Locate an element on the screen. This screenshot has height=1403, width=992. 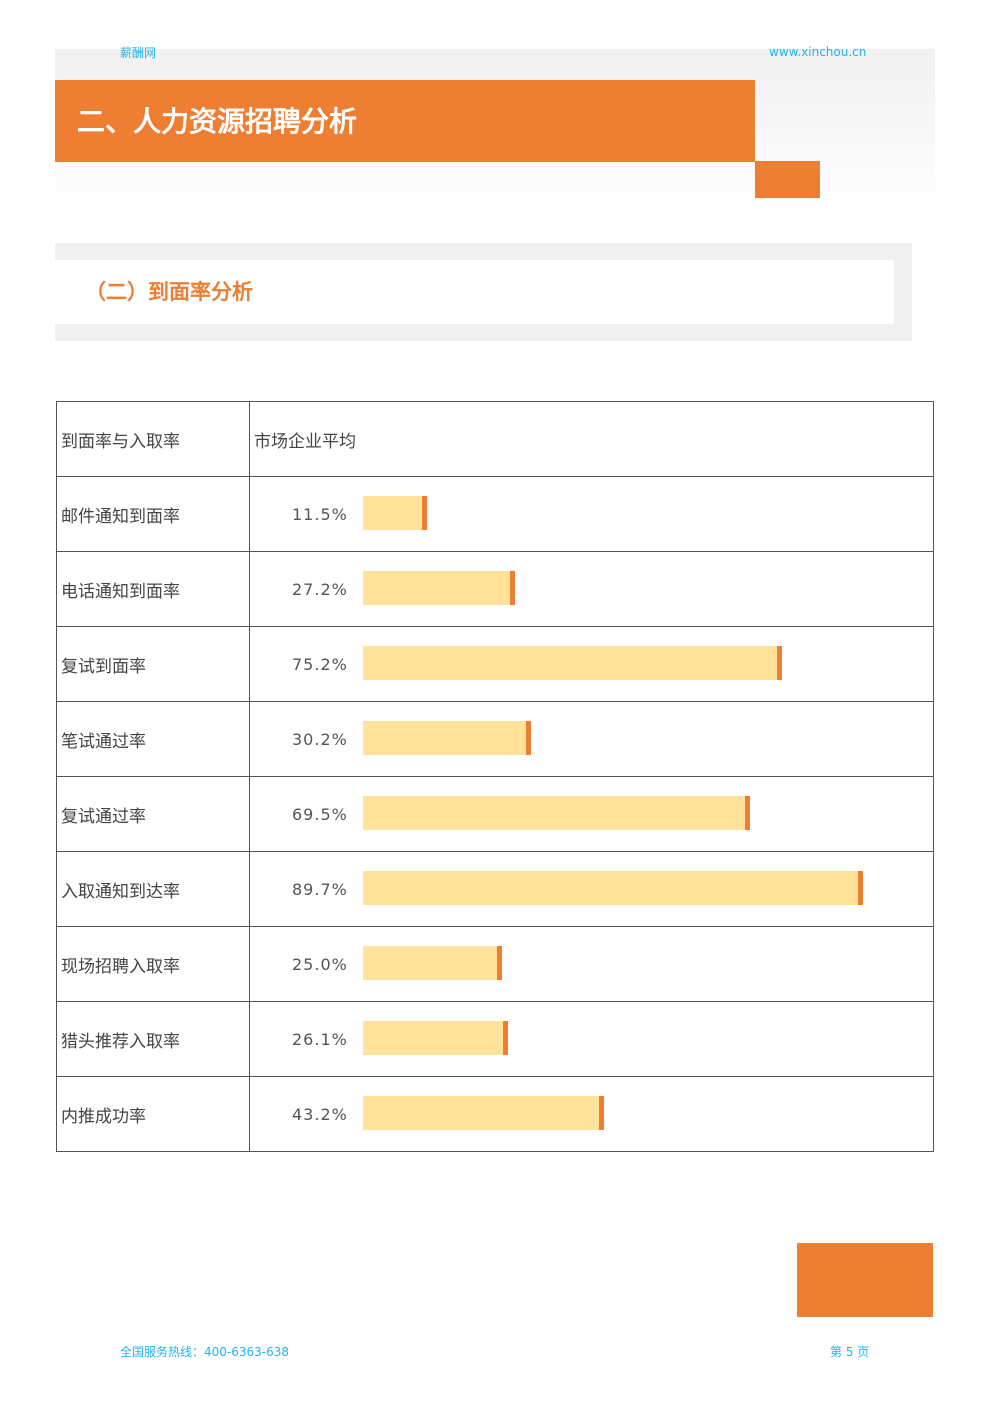
section-title: （二）到面率分析 is located at coordinates (169, 292).